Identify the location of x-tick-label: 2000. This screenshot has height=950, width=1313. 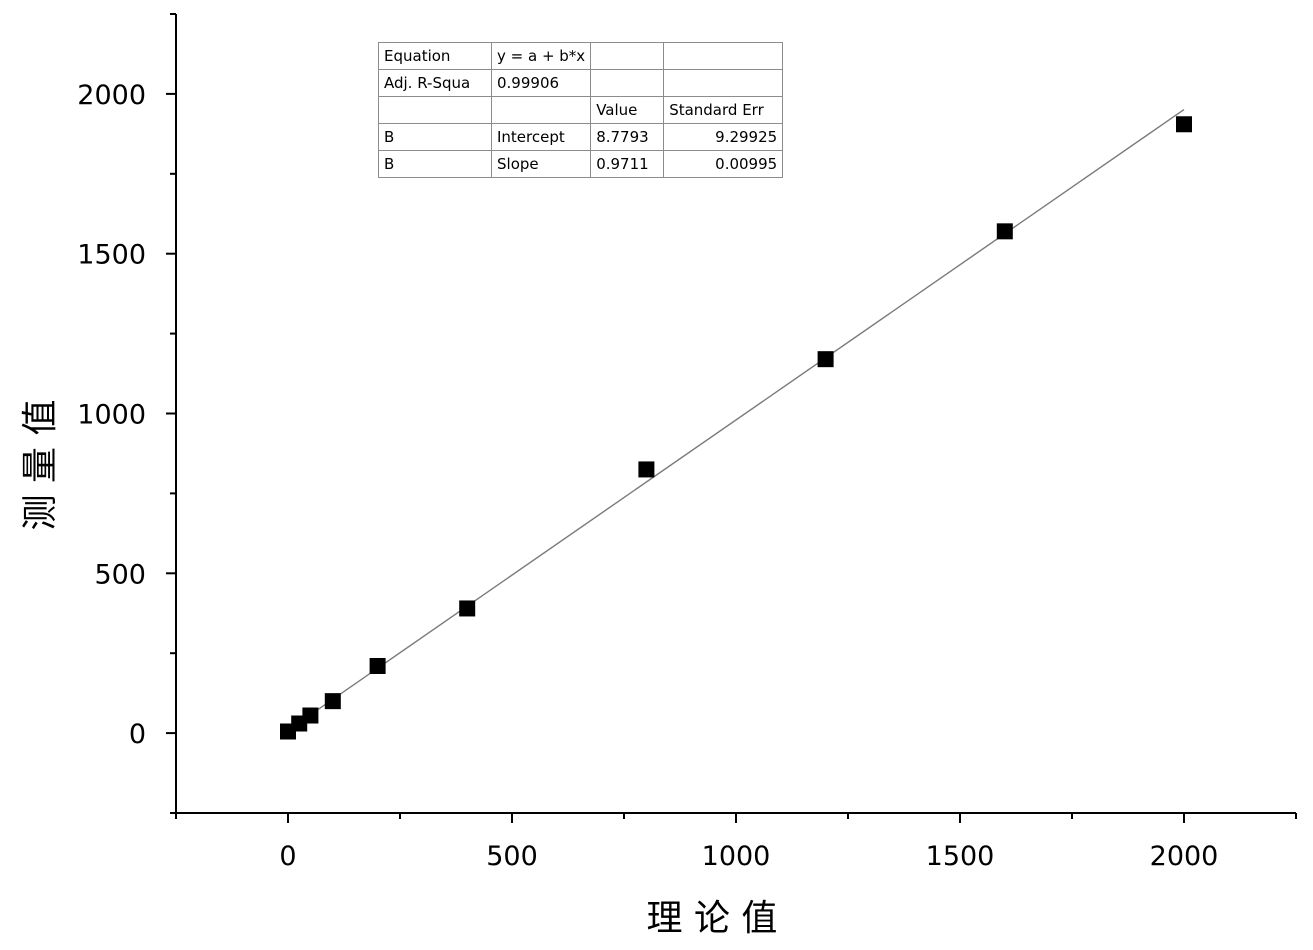
(1184, 856).